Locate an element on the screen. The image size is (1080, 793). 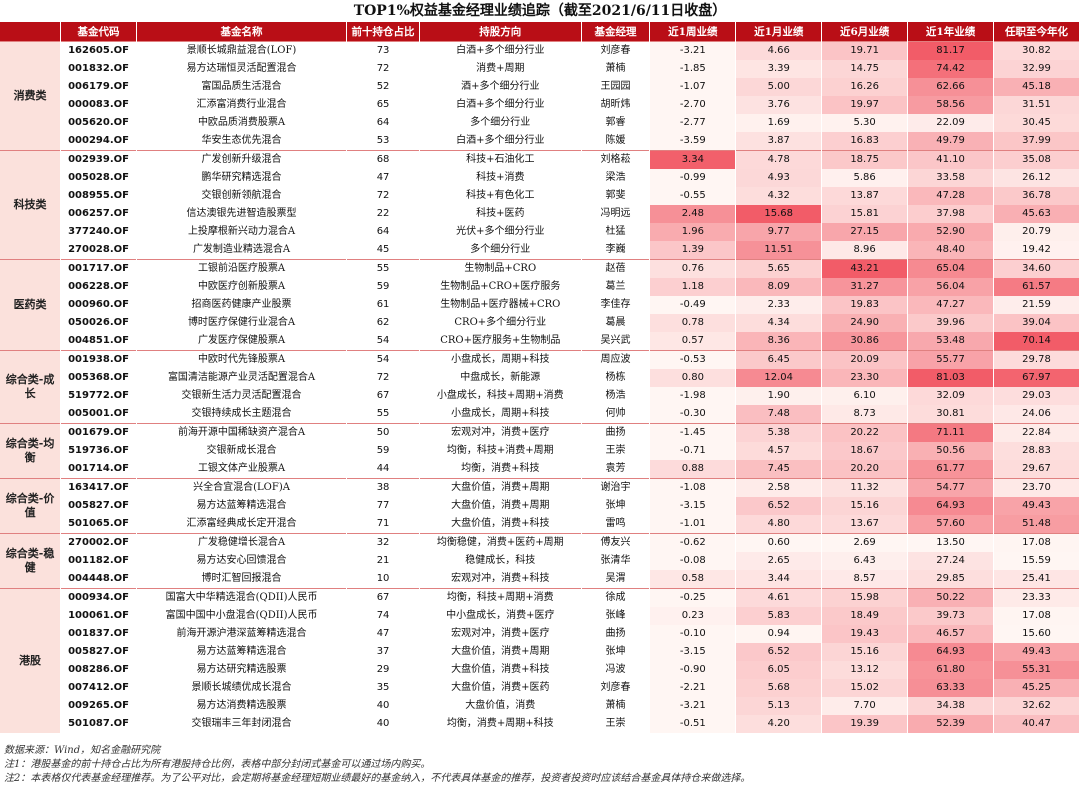
return-annualized: 32.99 is located at coordinates (1036, 69).